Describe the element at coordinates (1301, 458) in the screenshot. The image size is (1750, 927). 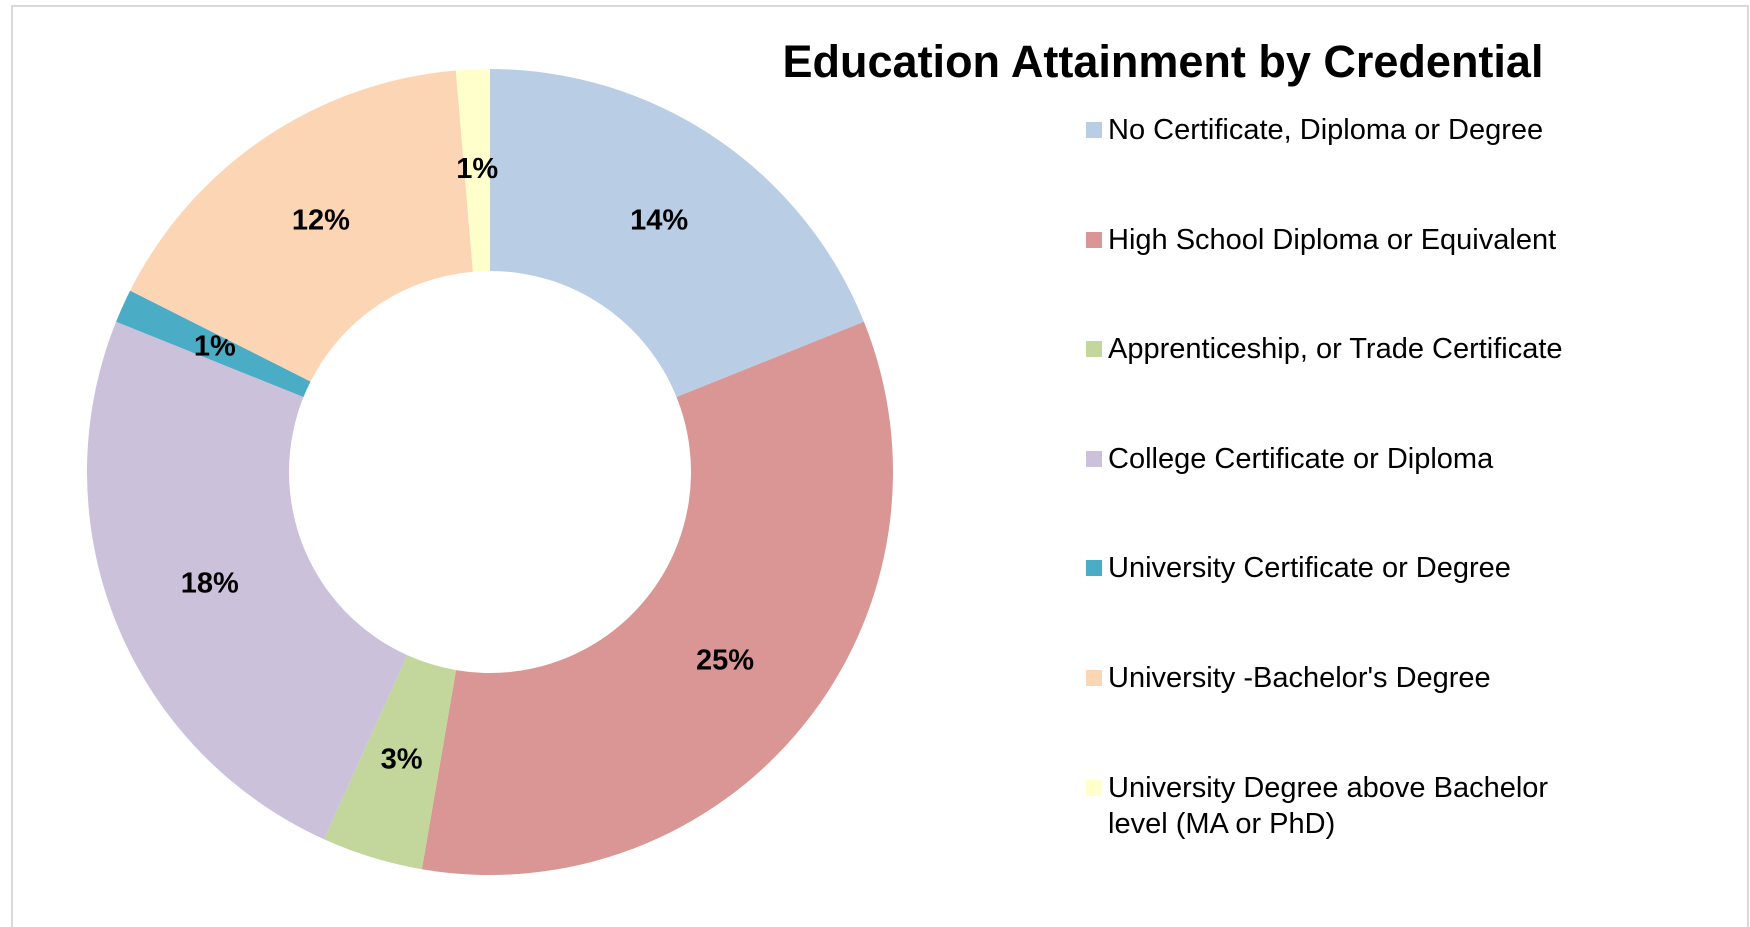
I see `legend-label: College Certificate or Diploma` at that location.